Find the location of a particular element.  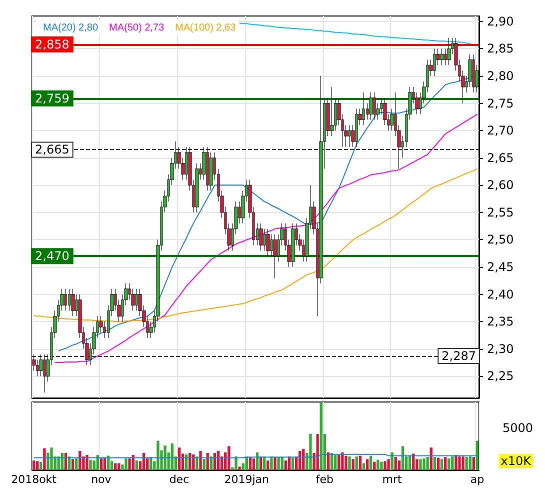

y-tick-label: 2,80 is located at coordinates (500, 76).